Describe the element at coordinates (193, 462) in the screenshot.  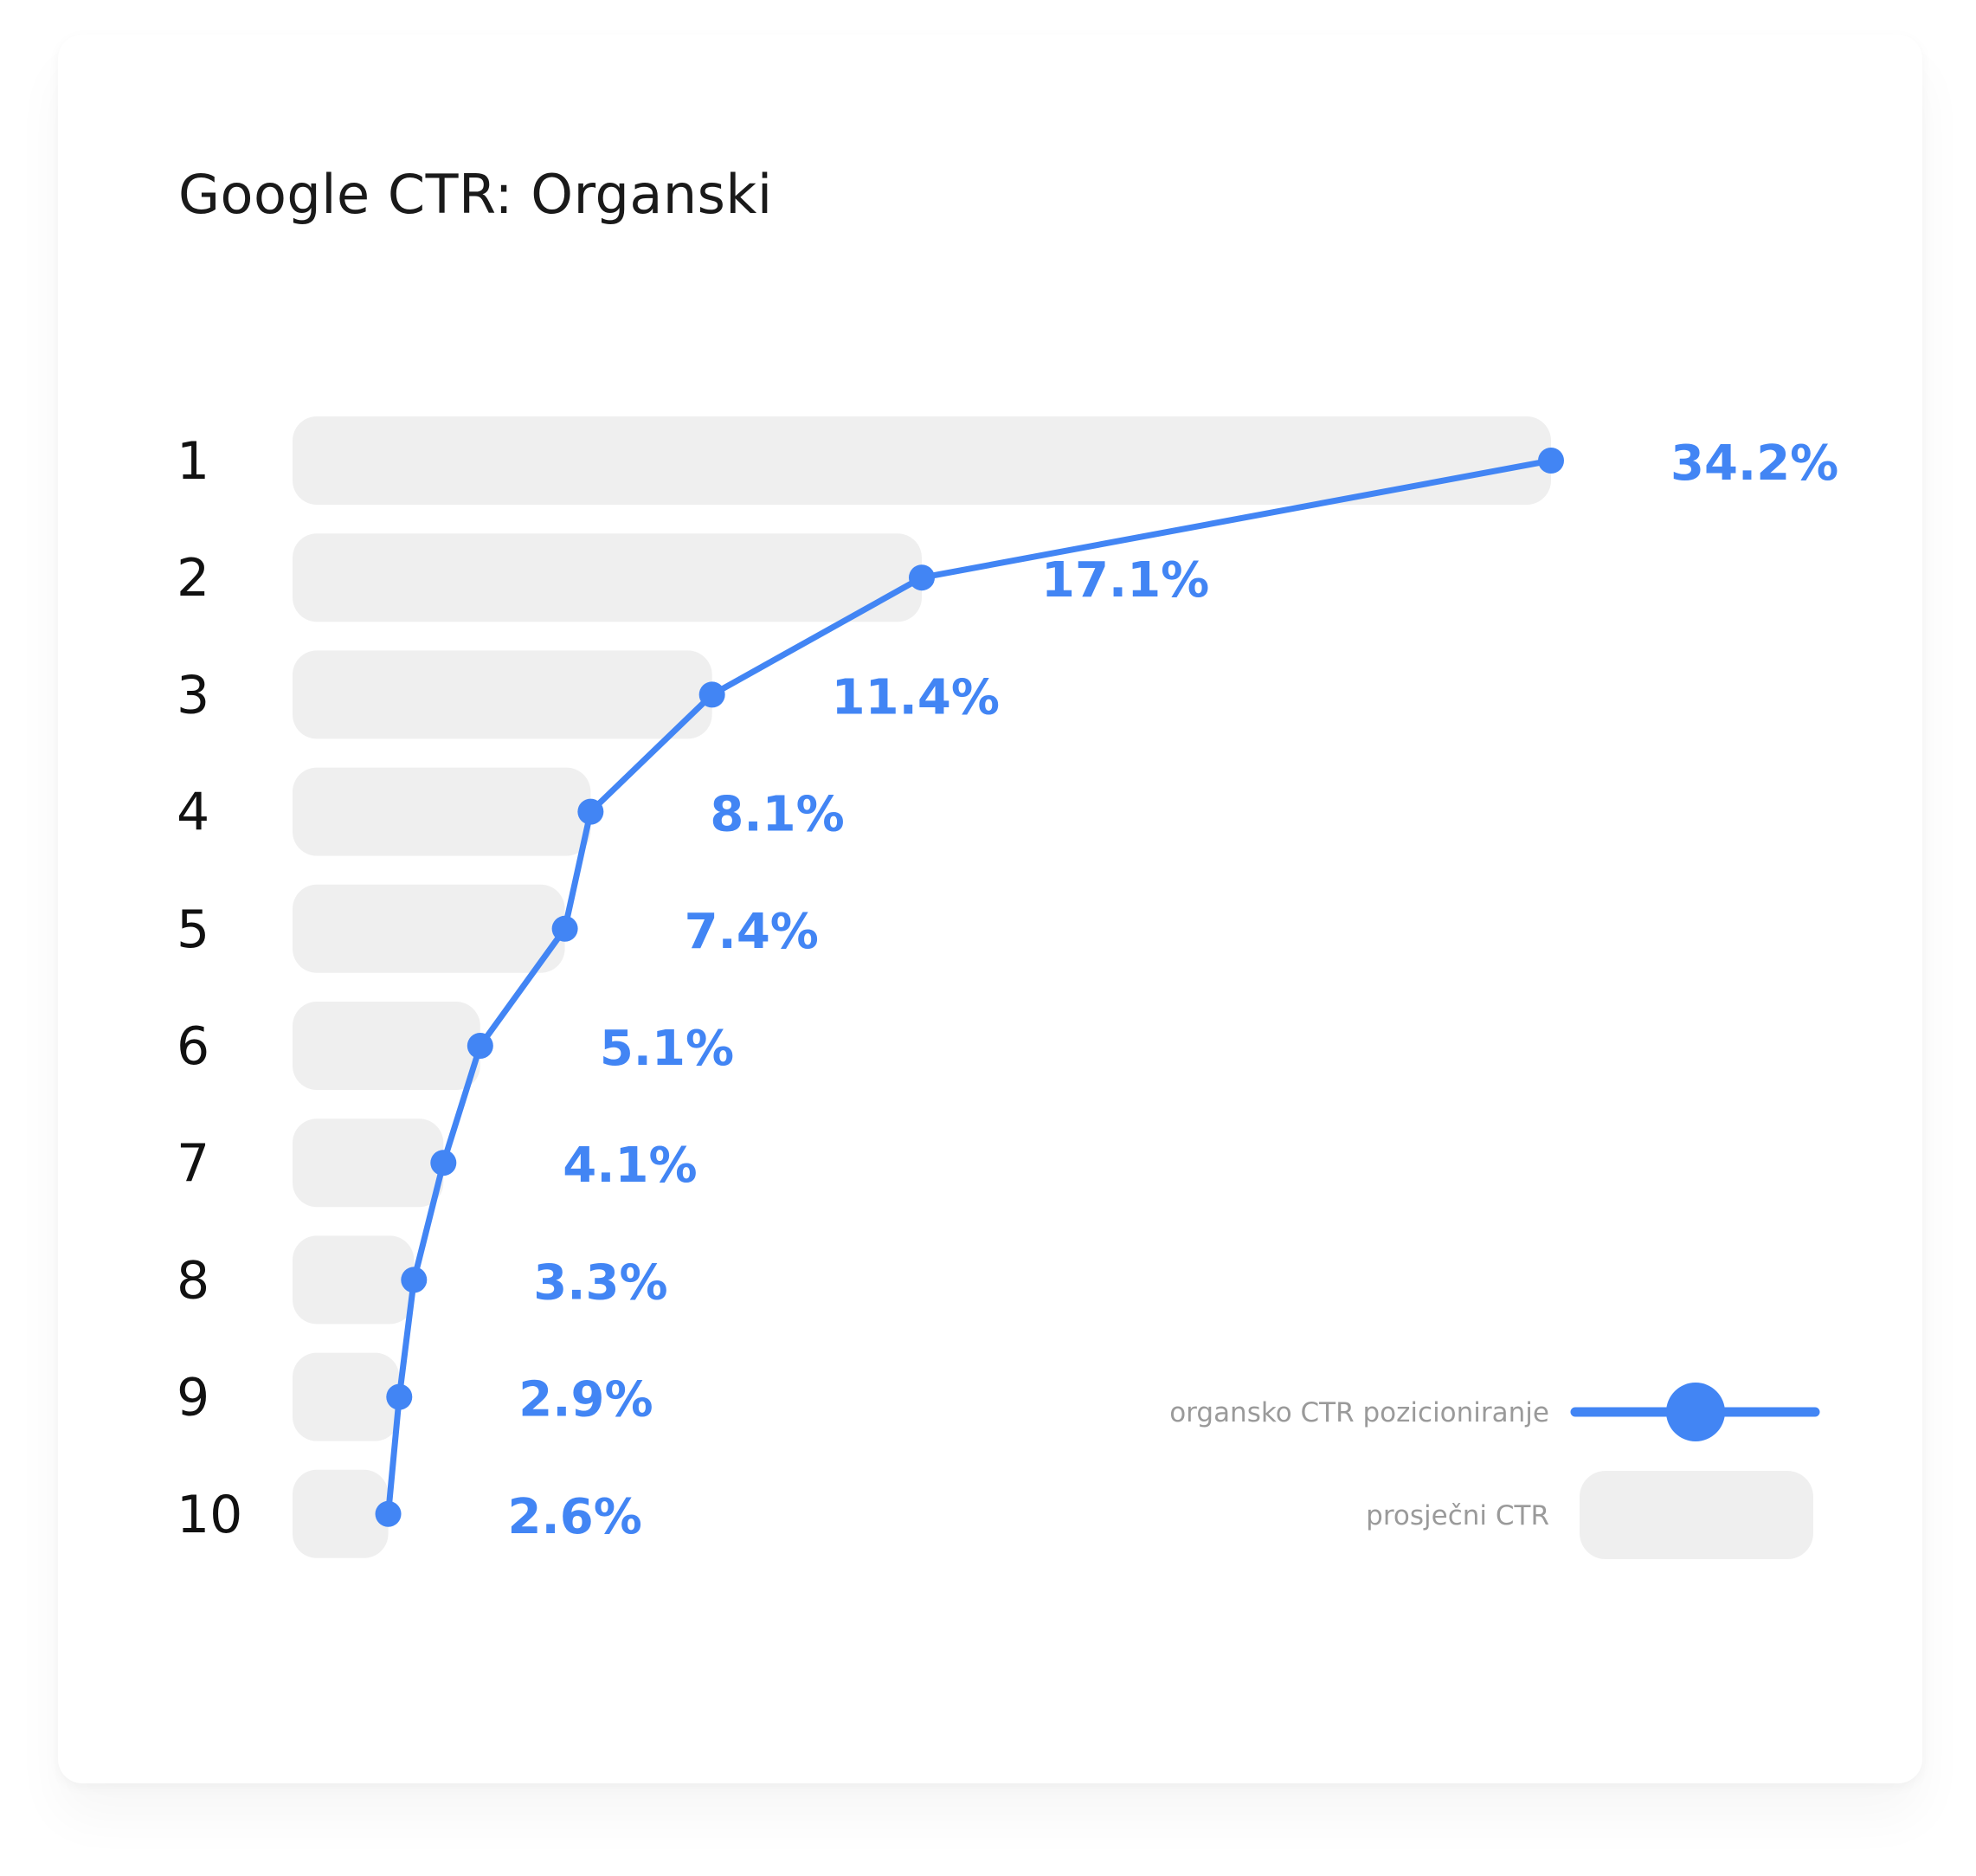
I see `rank-label-1: 1` at that location.